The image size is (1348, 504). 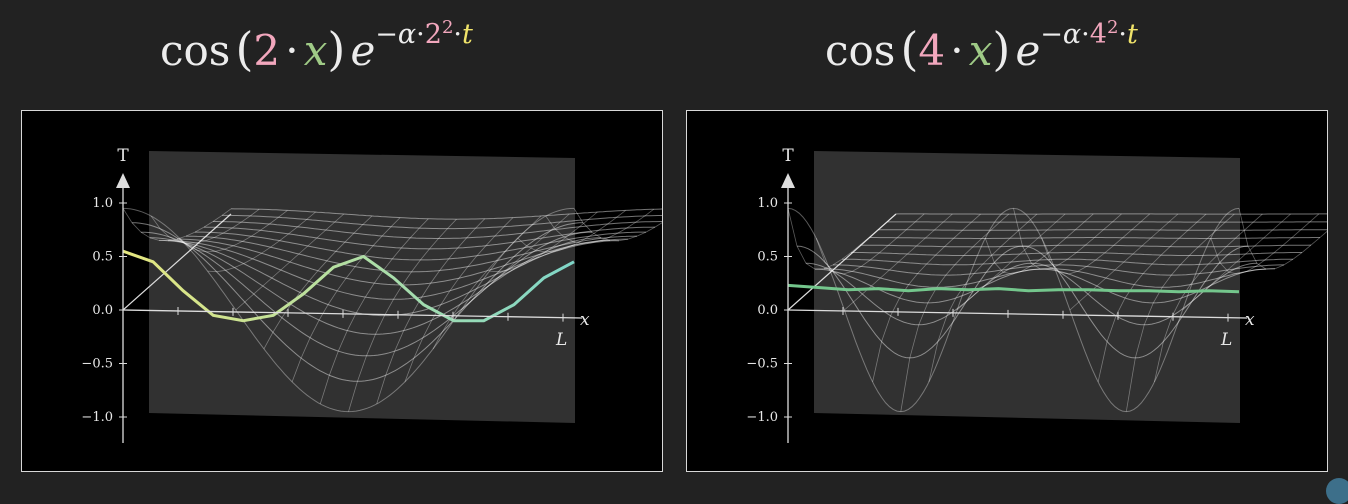 I want to click on formula-left: cos (2 · x) e−α·22·t, so click(x=316, y=49).